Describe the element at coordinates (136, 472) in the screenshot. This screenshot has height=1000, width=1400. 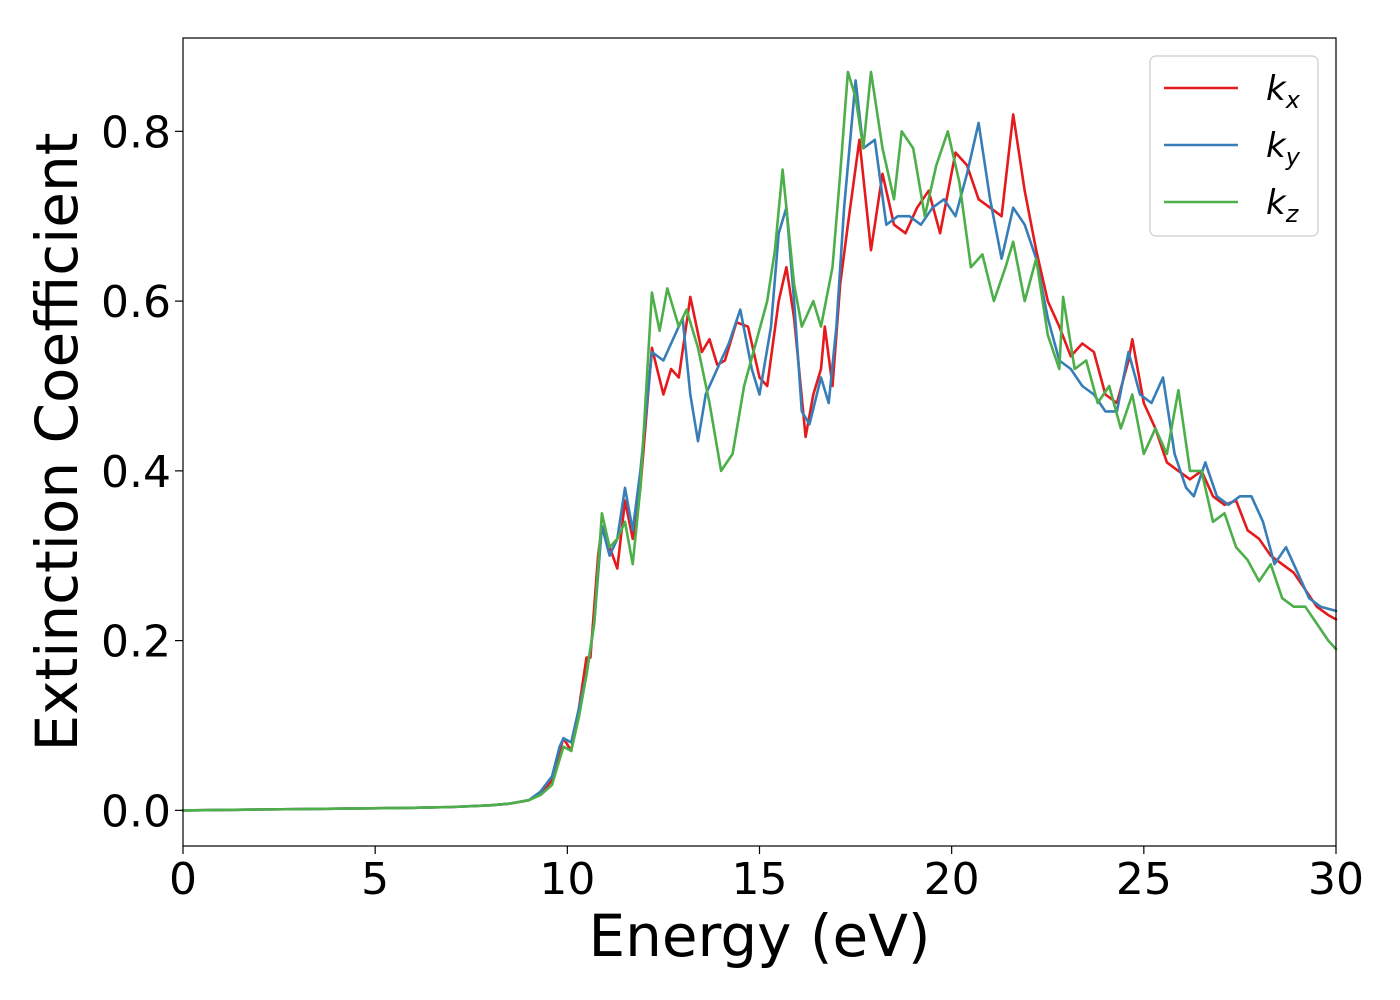
I see `y-tick-label: 0.4` at that location.